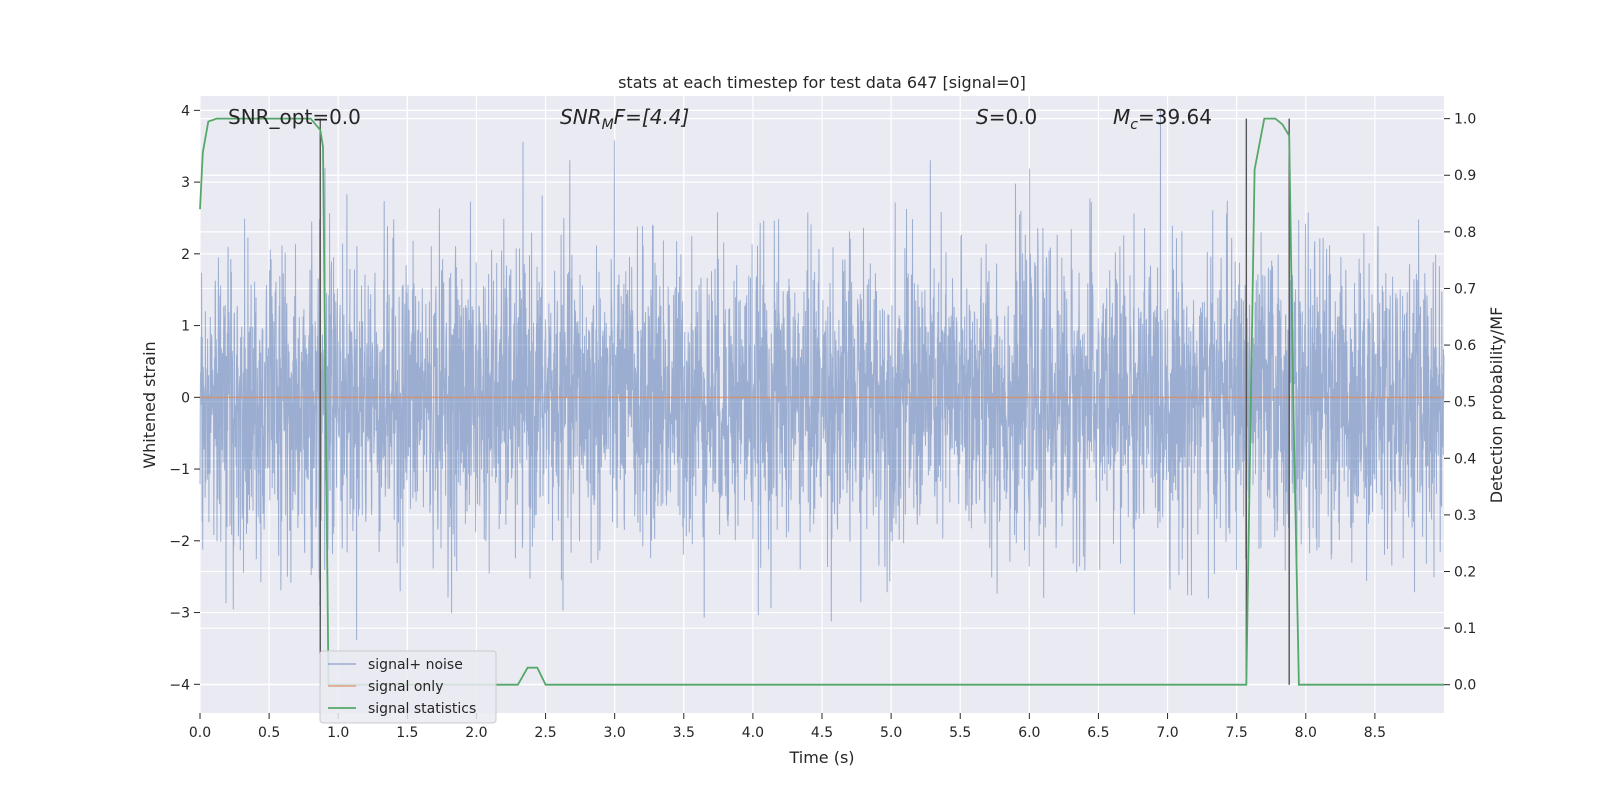  I want to click on y-right-tick-label: 0.9, so click(1465, 176).